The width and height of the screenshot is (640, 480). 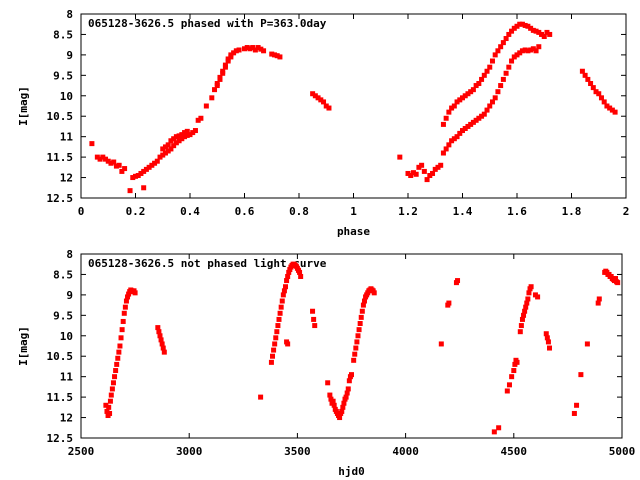 What do you see at coordinates (299, 211) in the screenshot?
I see `x-tick-label: 0.8` at bounding box center [299, 211].